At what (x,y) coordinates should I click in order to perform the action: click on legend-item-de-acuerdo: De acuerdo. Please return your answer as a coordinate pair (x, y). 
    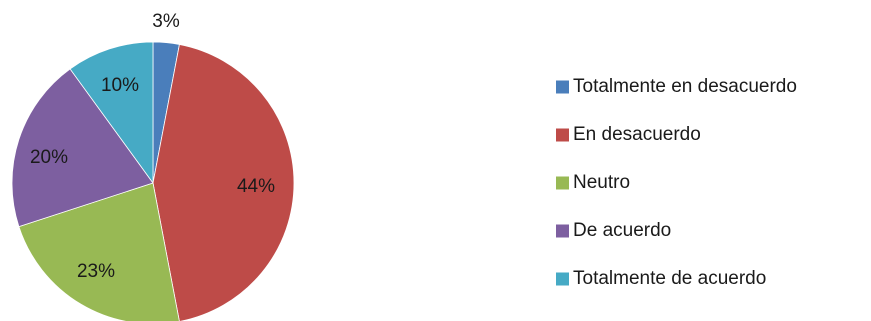
    Looking at the image, I should click on (613, 230).